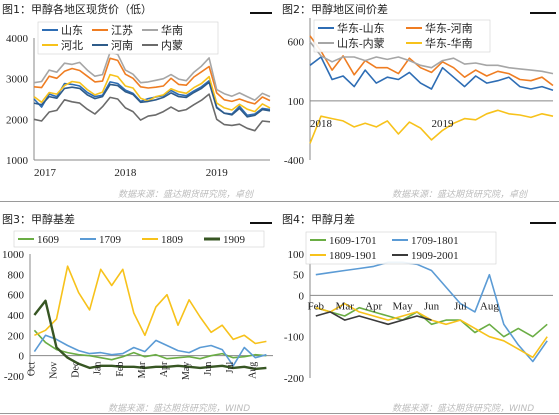 The width and height of the screenshot is (559, 415). What do you see at coordinates (16, 336) in the screenshot?
I see `y-tick-label: 200` at bounding box center [16, 336].